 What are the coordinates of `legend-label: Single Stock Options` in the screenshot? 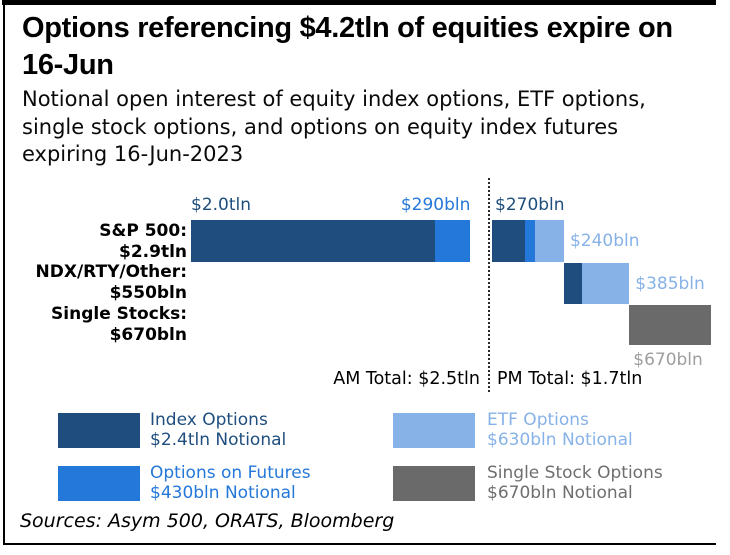 It's located at (575, 473).